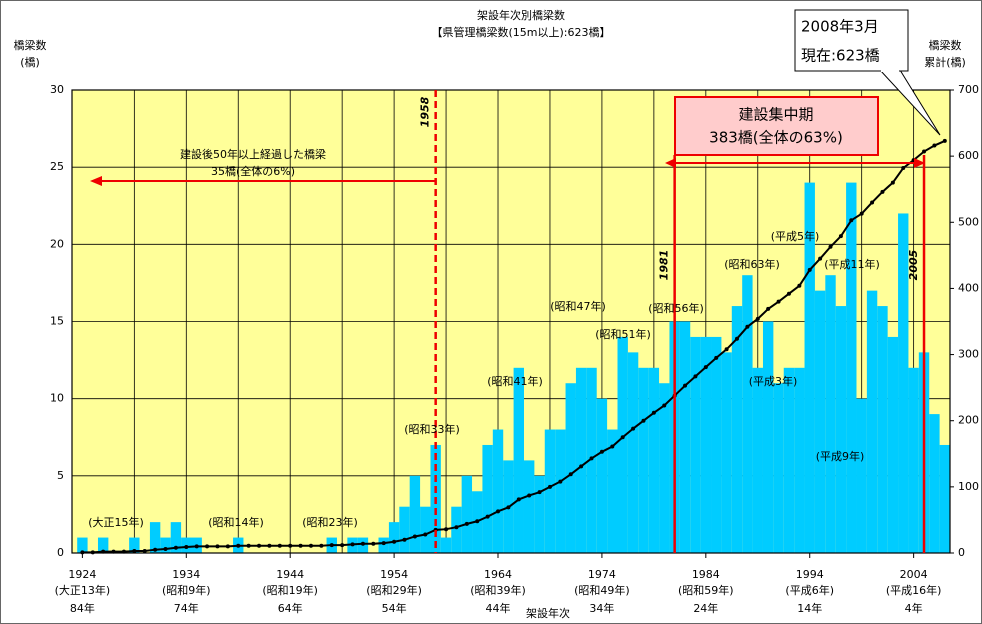 This screenshot has height=624, width=982. I want to click on y-tick-label: 20, so click(57, 243).